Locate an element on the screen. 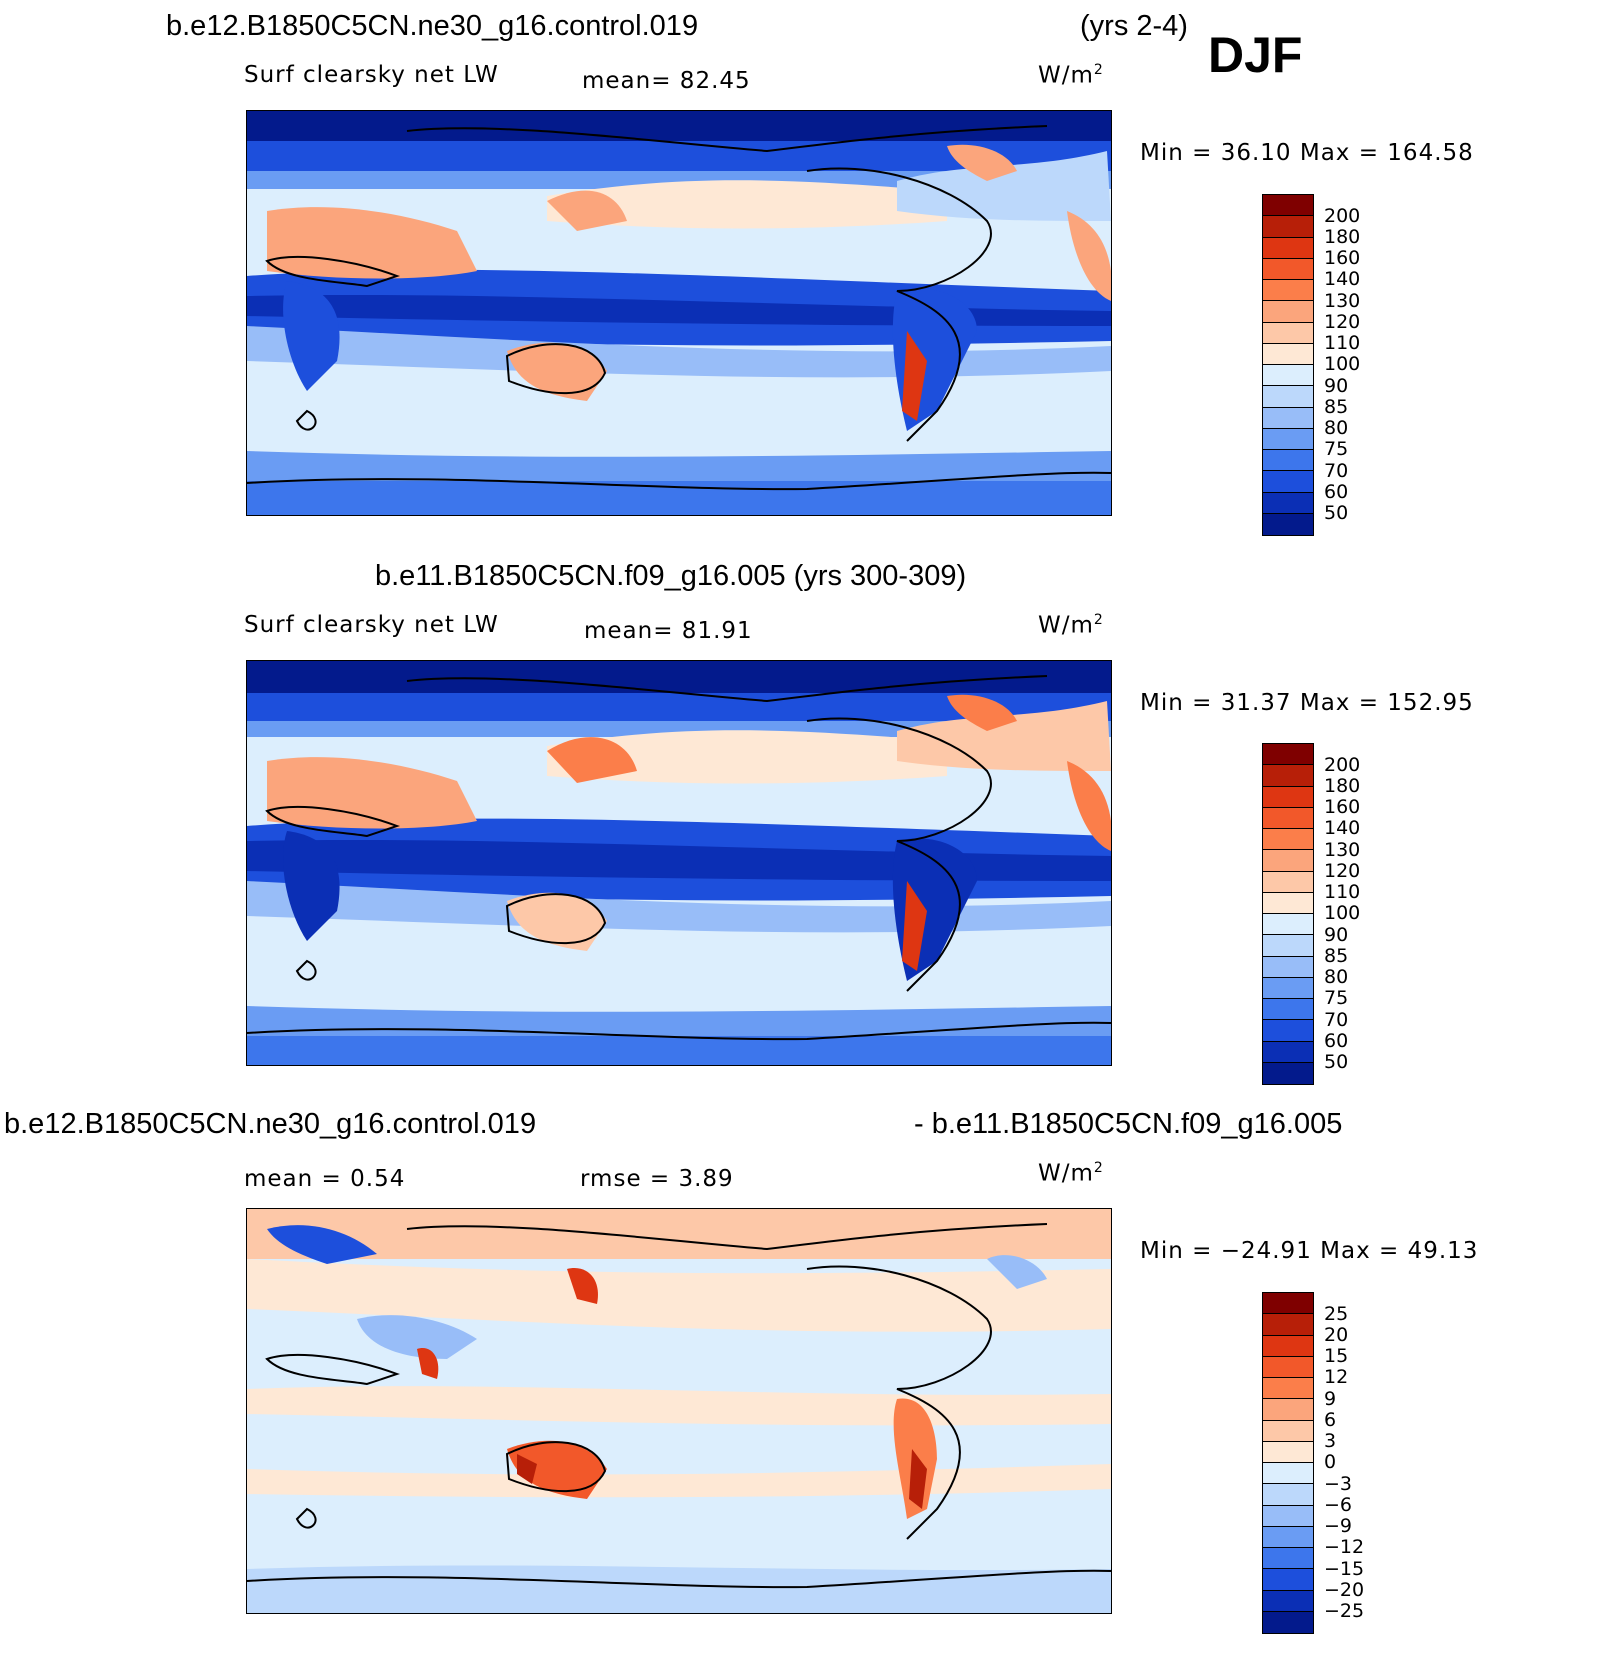 This screenshot has height=1669, width=1610. panel2-colorbar-tick: 90 is located at coordinates (1336, 935).